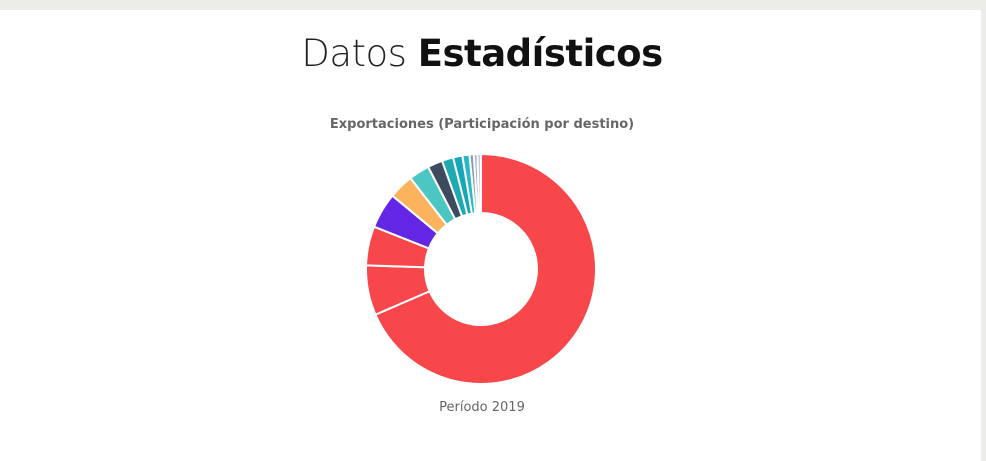 This screenshot has height=461, width=986. What do you see at coordinates (493, 5) in the screenshot?
I see `top-strip` at bounding box center [493, 5].